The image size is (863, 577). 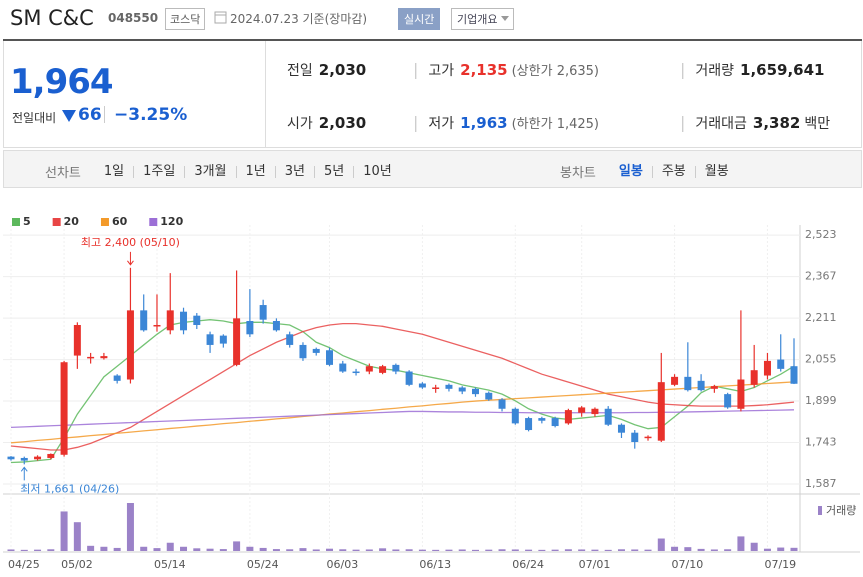 I want to click on x-tick-label: 07/10, so click(x=688, y=564).